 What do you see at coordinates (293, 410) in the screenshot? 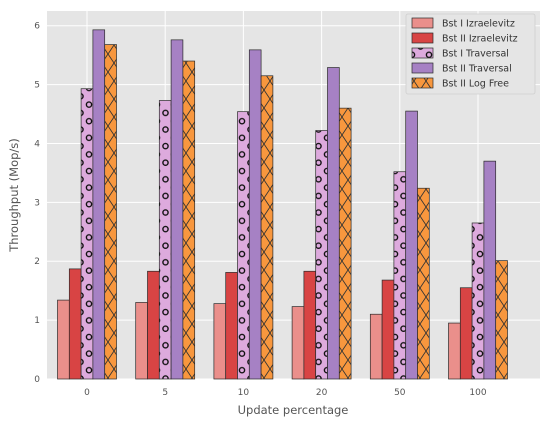
I see `x-axis-label: Update percentage` at bounding box center [293, 410].